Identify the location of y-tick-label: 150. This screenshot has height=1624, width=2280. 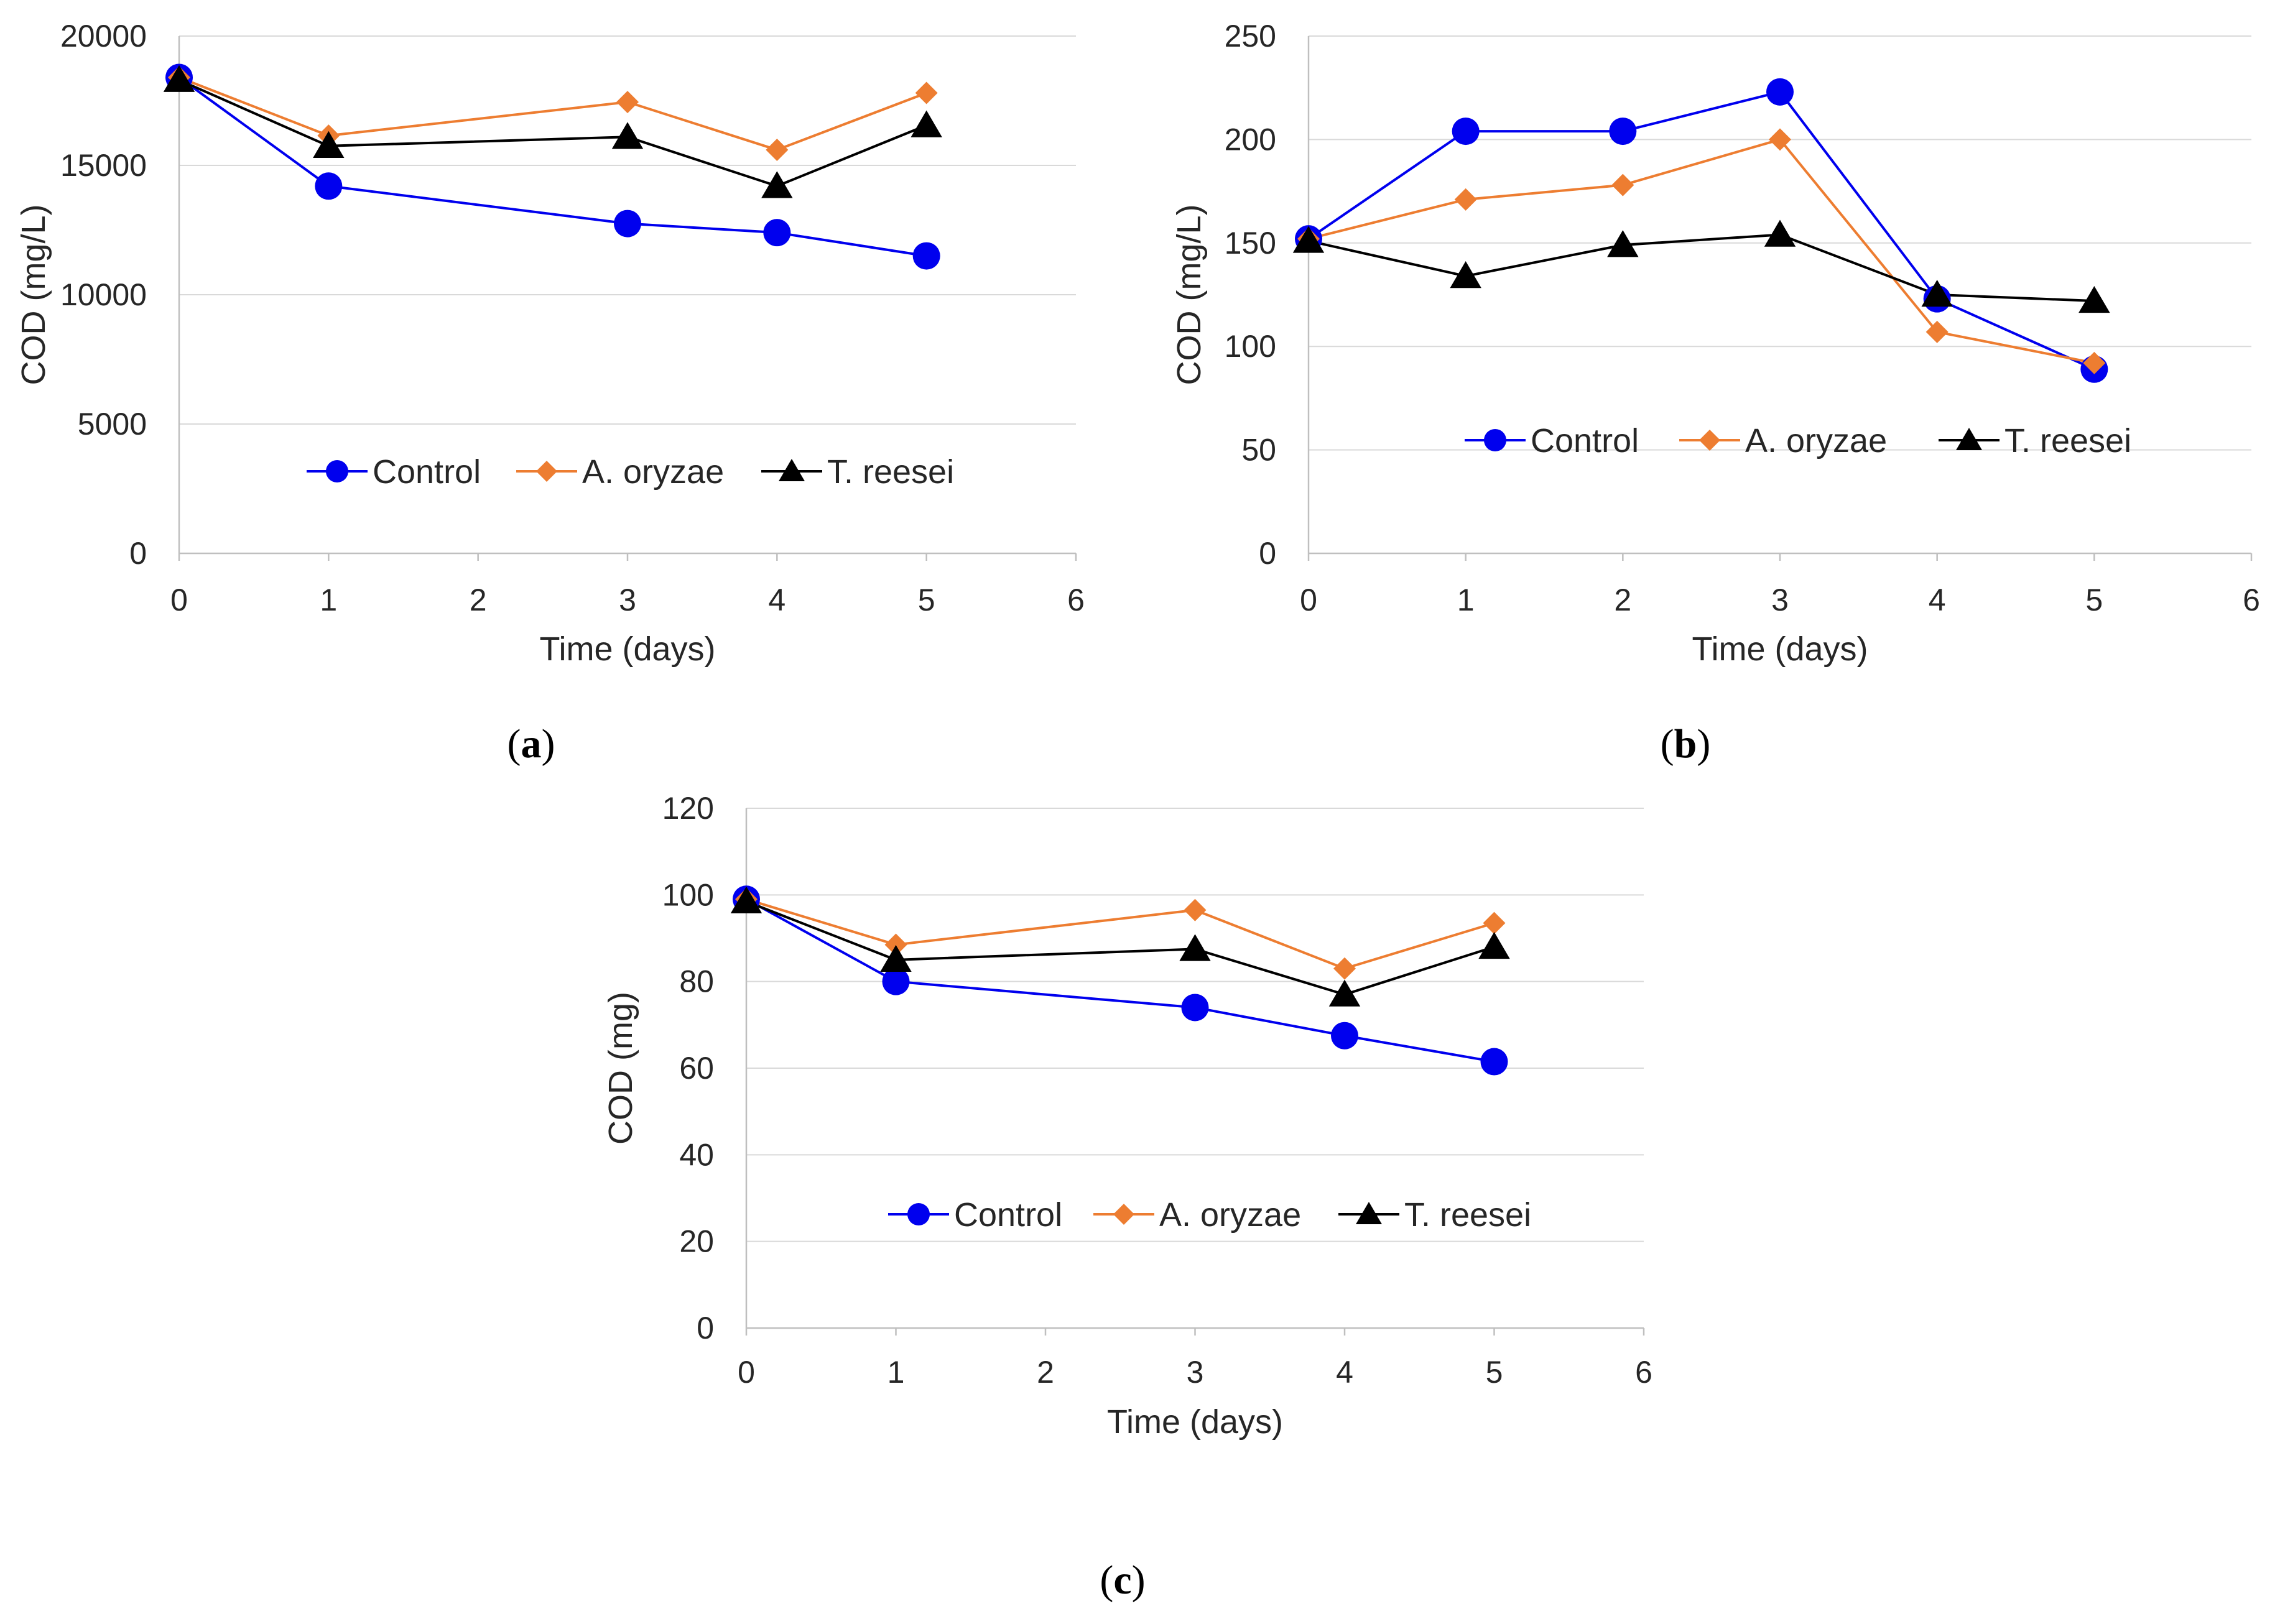
(1250, 243).